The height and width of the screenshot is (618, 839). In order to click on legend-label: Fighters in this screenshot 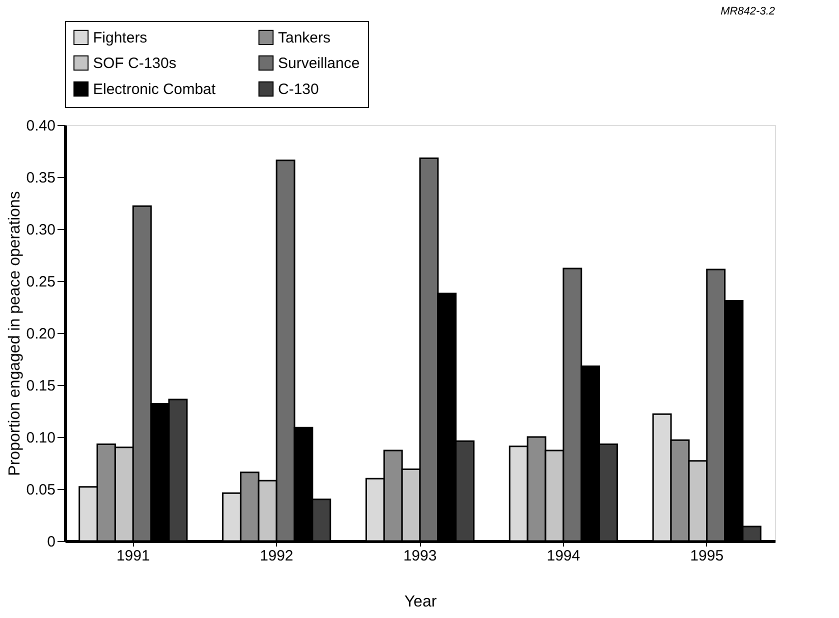, I will do `click(120, 37)`.